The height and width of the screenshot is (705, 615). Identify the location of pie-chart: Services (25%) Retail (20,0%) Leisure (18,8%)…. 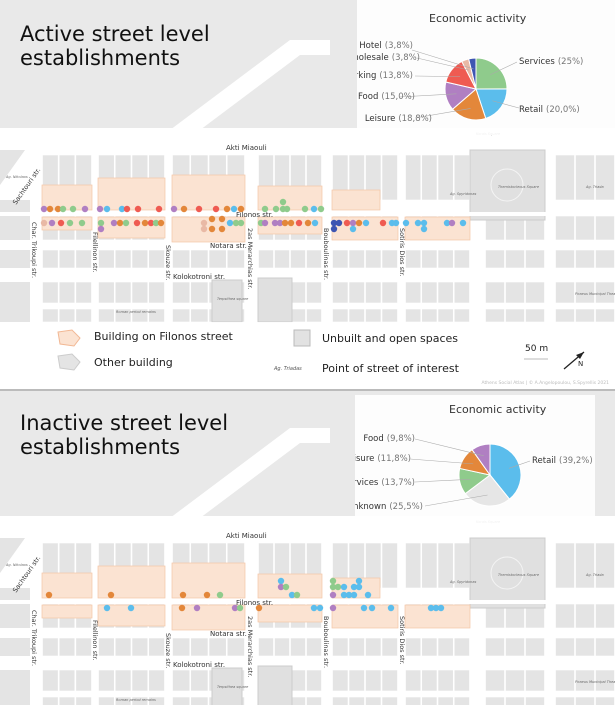
(470, 82).